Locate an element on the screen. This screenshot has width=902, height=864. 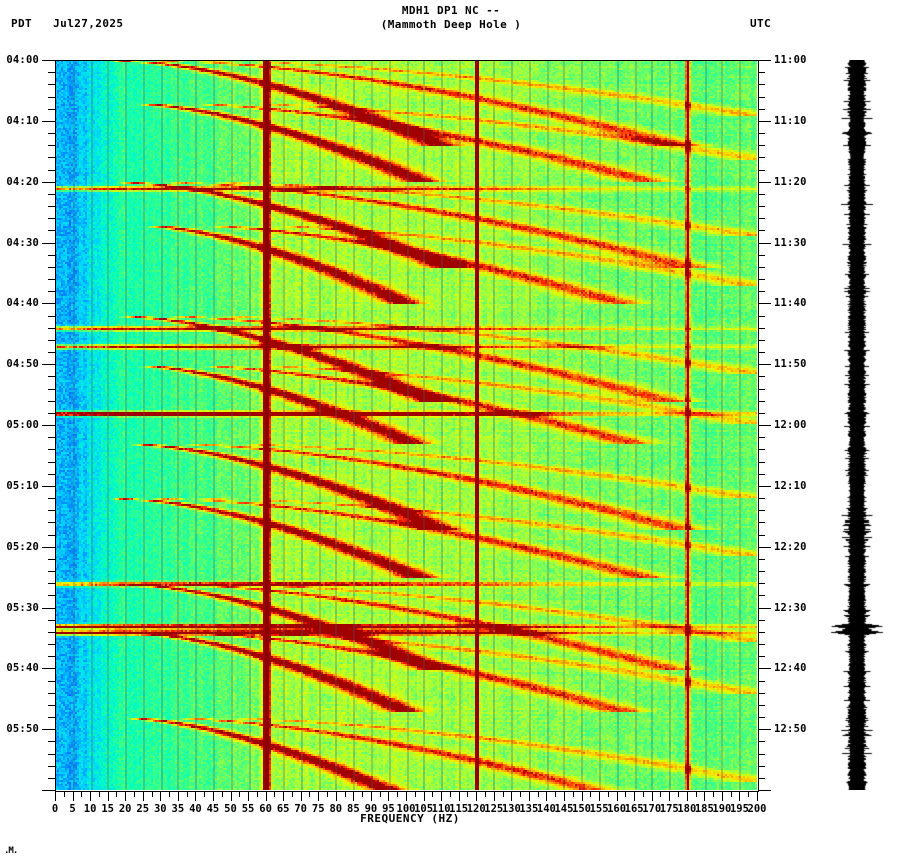
corner-artifact: .M. is located at coordinates (11, 851).